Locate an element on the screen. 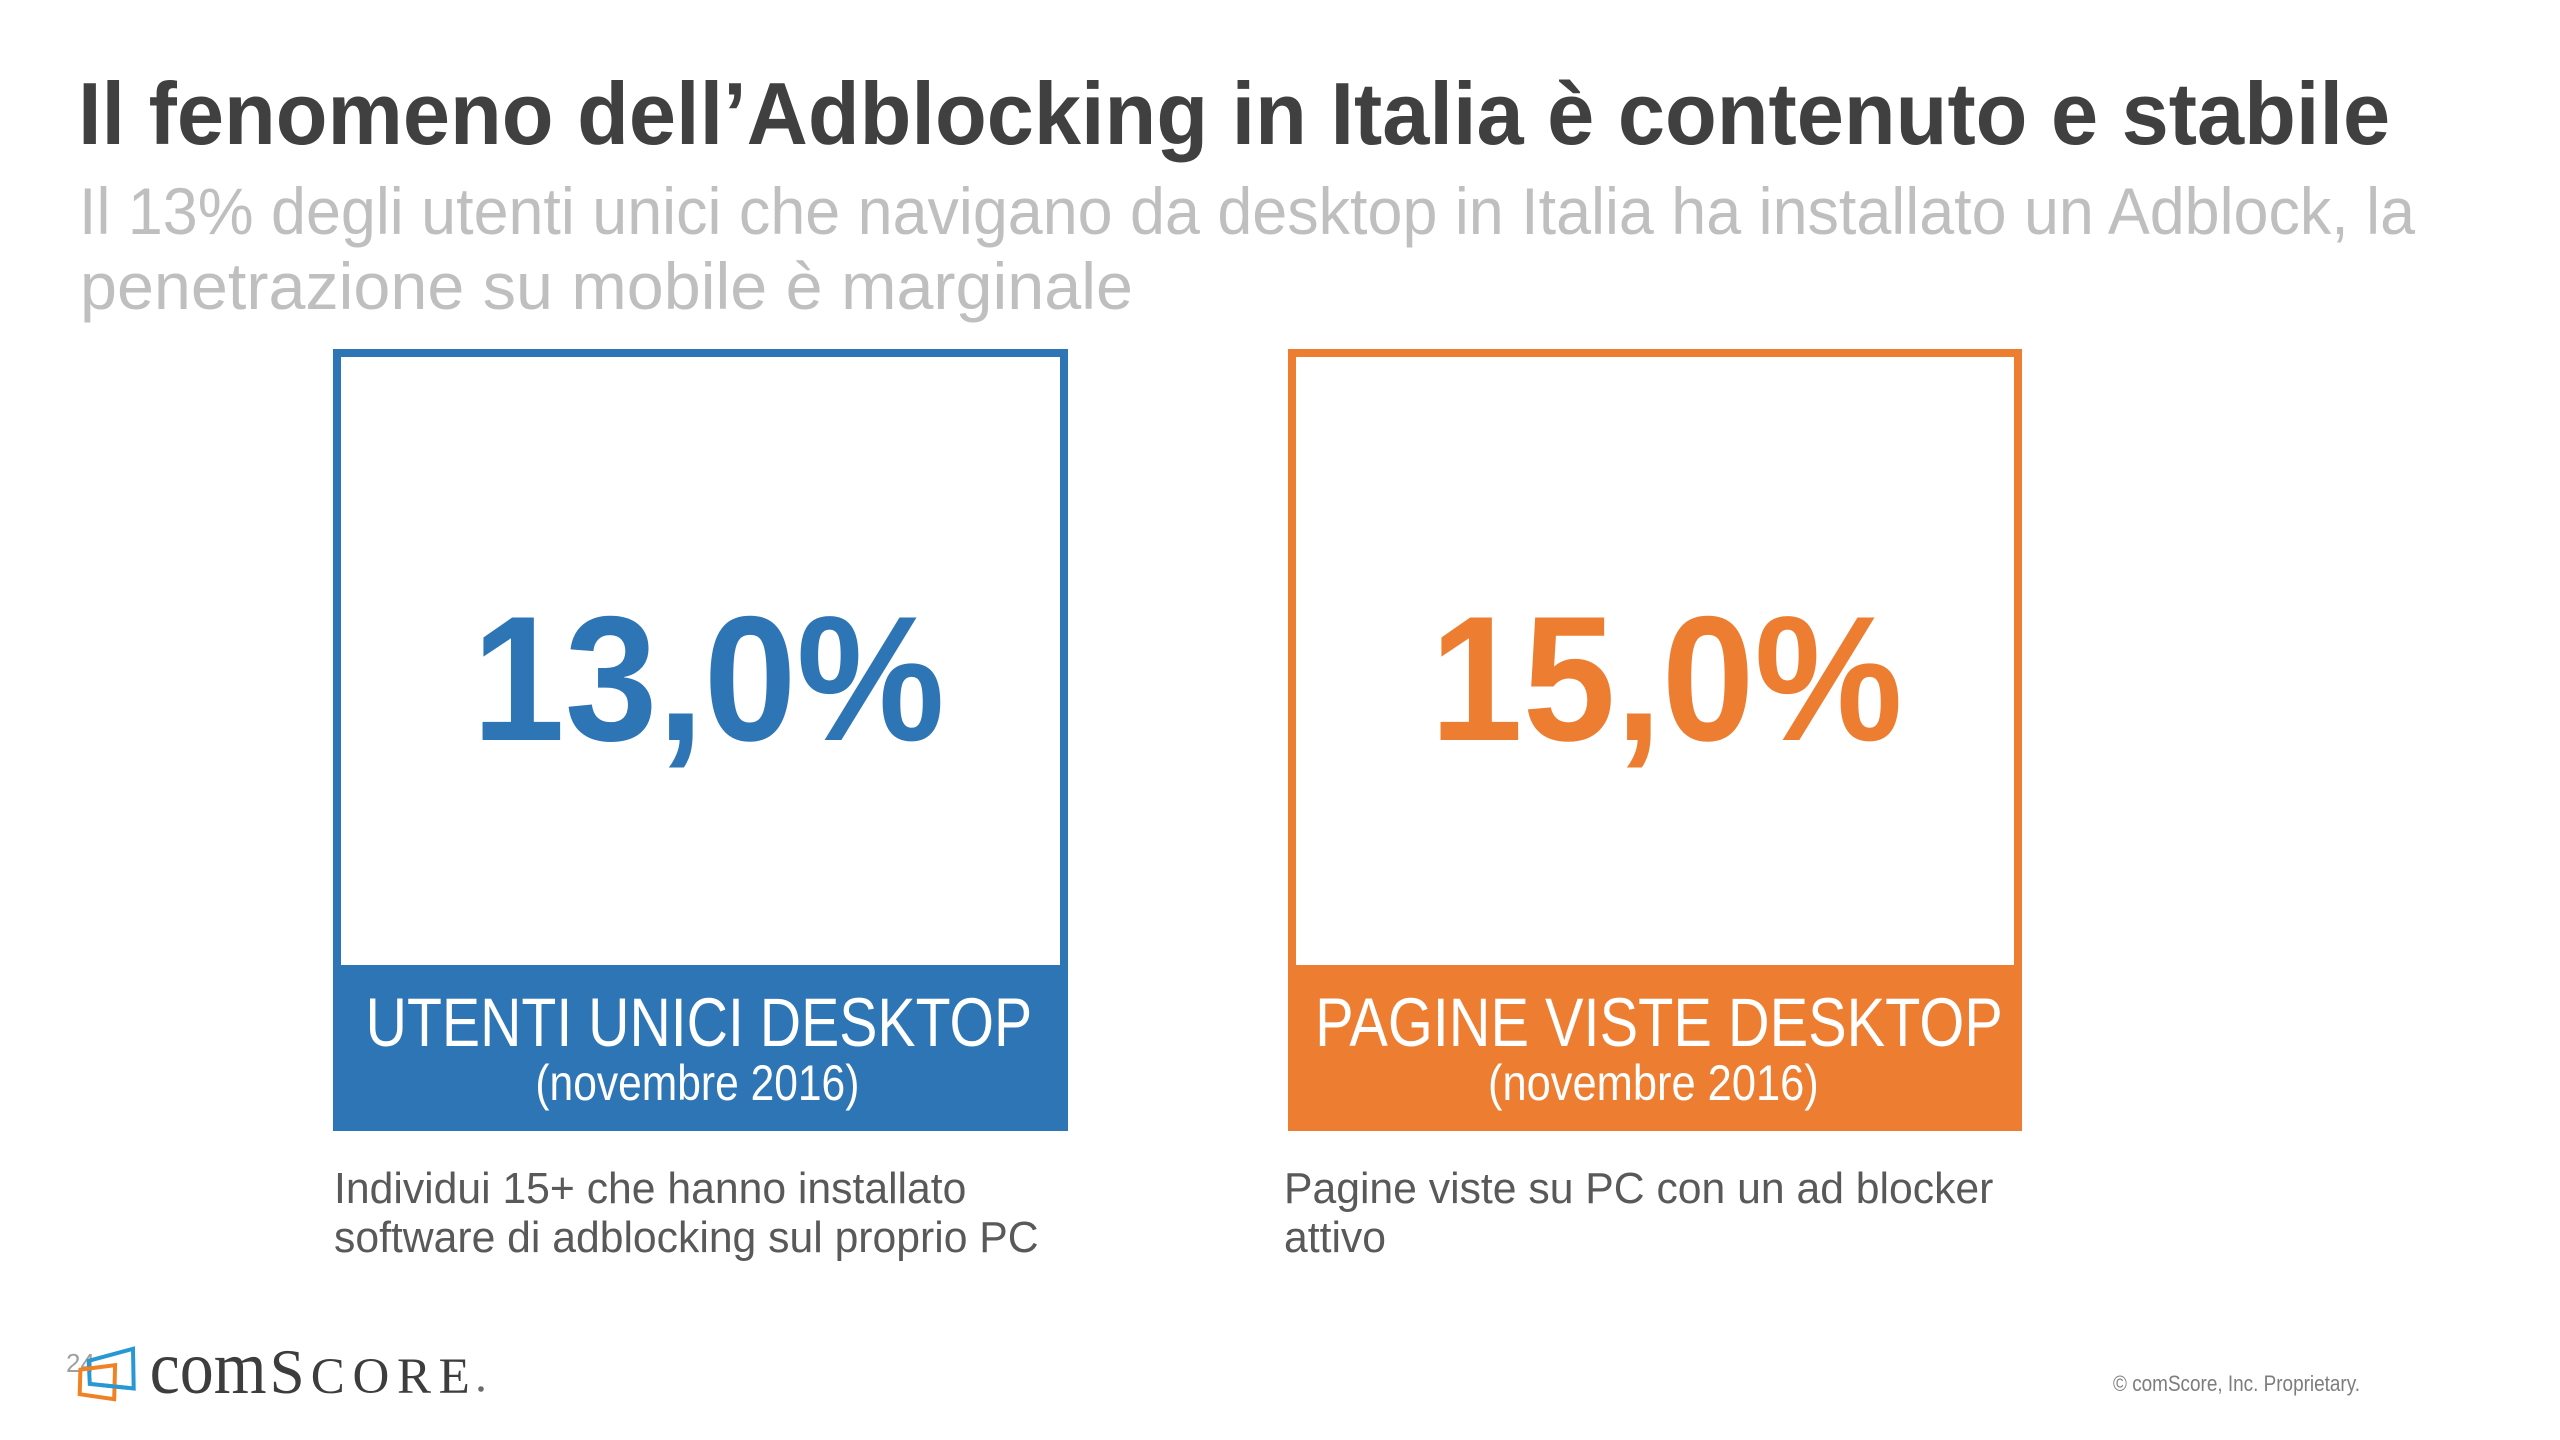 Image resolution: width=2560 pixels, height=1440 pixels. svg-text: com is located at coordinates (208, 1375).